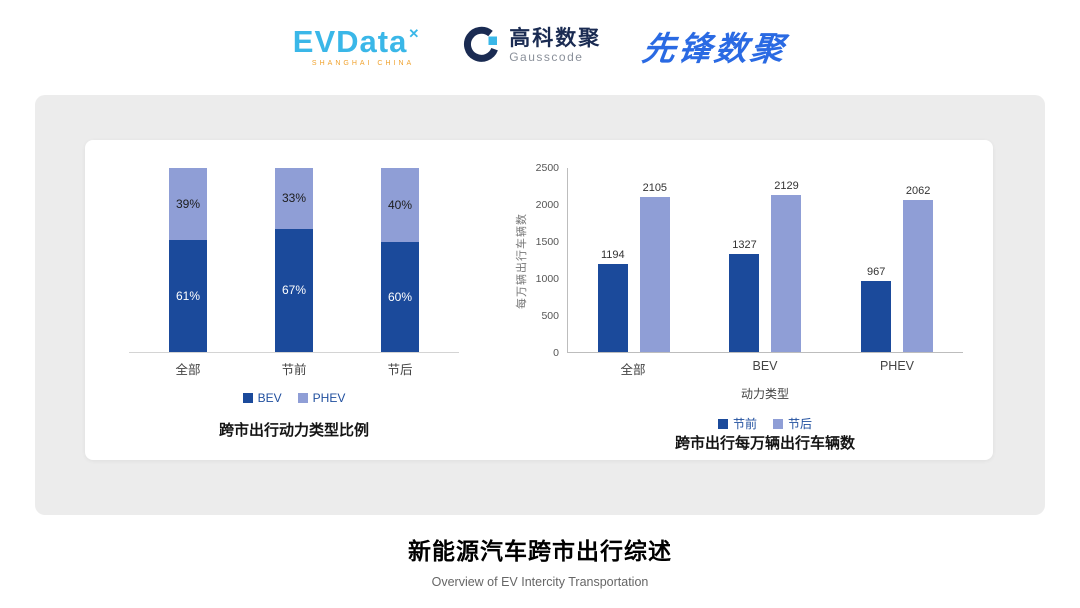  I want to click on bar-unit: 1327, so click(744, 260).